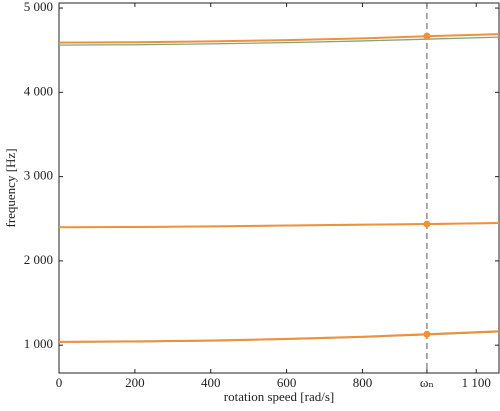  Describe the element at coordinates (38, 343) in the screenshot. I see `y-tick-label: 1 000` at that location.